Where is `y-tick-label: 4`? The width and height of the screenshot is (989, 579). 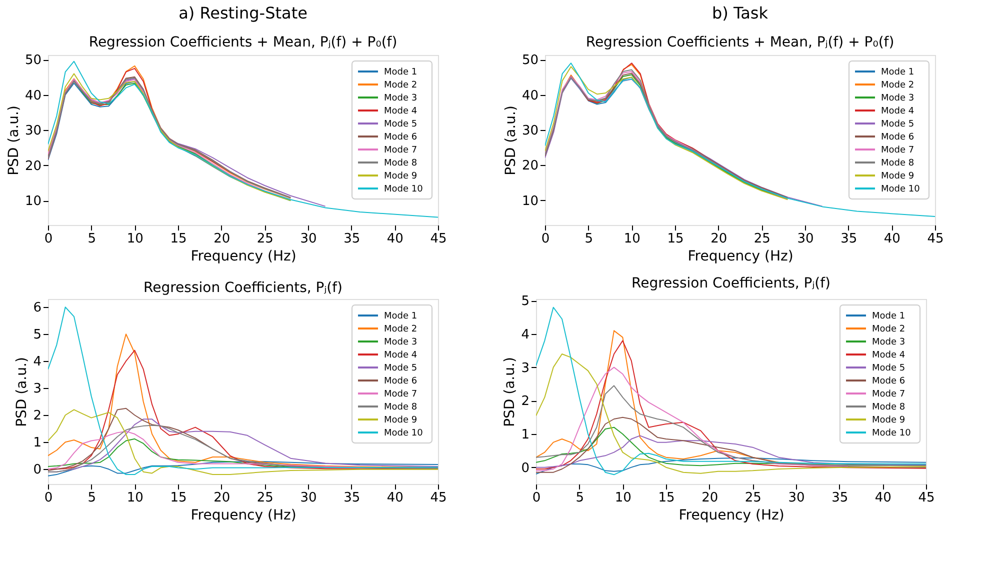 y-tick-label: 4 is located at coordinates (525, 335).